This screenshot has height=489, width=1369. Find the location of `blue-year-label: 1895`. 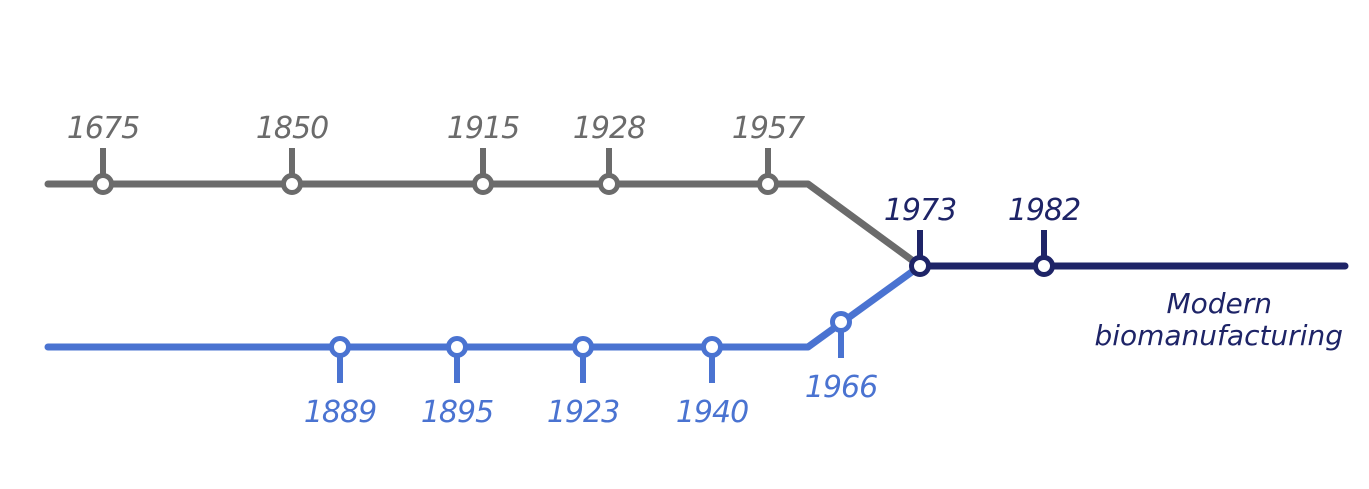

blue-year-label: 1895 is located at coordinates (457, 412).